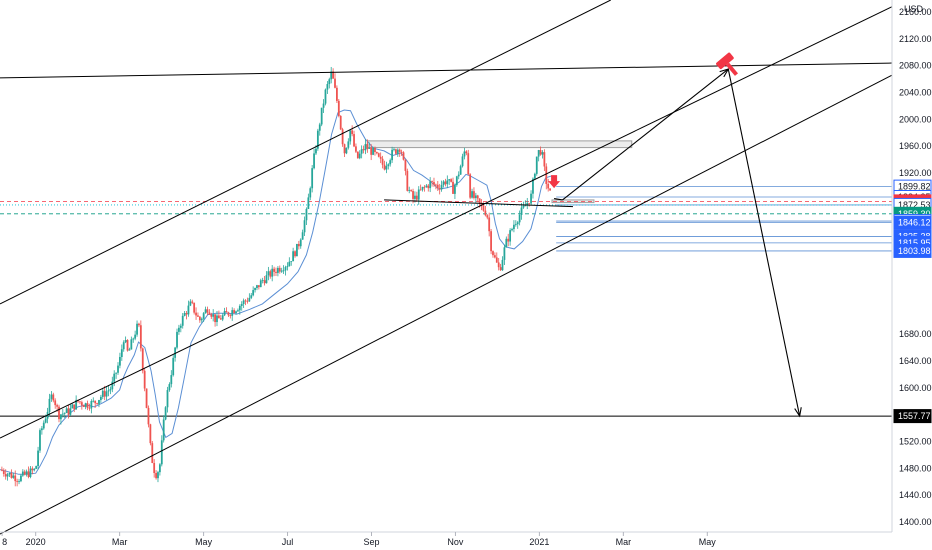  I want to click on price-tick-label: 1920.00, so click(915, 173).